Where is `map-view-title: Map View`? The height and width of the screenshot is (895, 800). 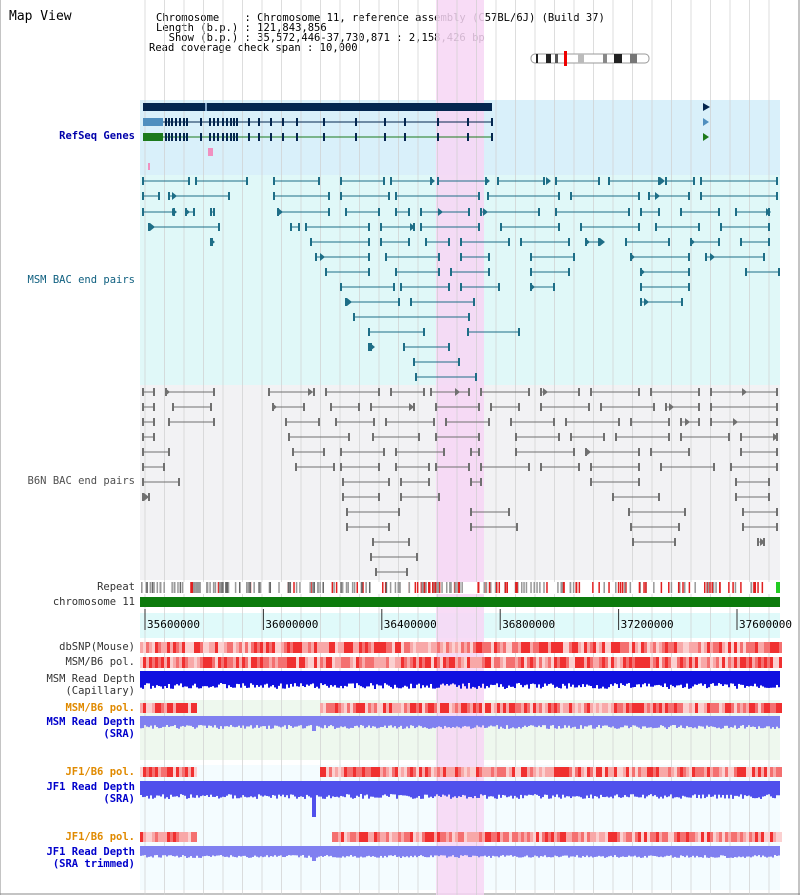
map-view-title: Map View is located at coordinates (40, 16).